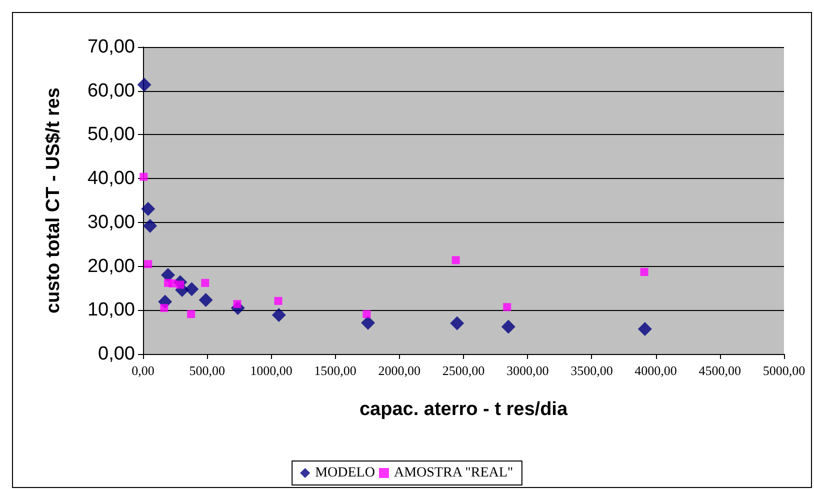 The width and height of the screenshot is (814, 489). What do you see at coordinates (111, 47) in the screenshot?
I see `y-tick-label: 70,00` at bounding box center [111, 47].